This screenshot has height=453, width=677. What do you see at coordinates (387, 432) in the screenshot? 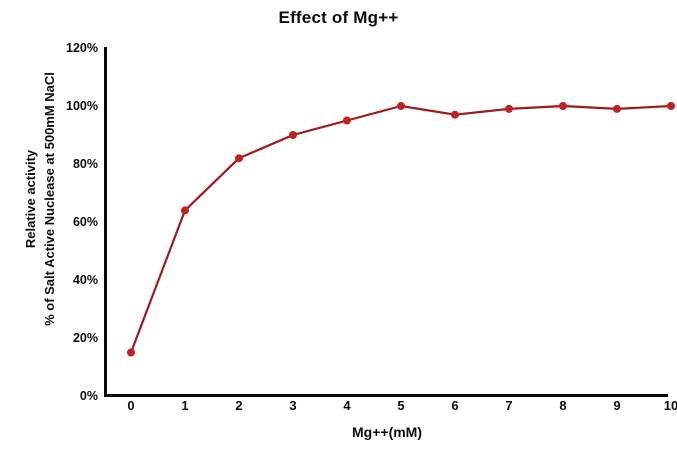
I see `x-axis-title: Mg++(mM)` at bounding box center [387, 432].